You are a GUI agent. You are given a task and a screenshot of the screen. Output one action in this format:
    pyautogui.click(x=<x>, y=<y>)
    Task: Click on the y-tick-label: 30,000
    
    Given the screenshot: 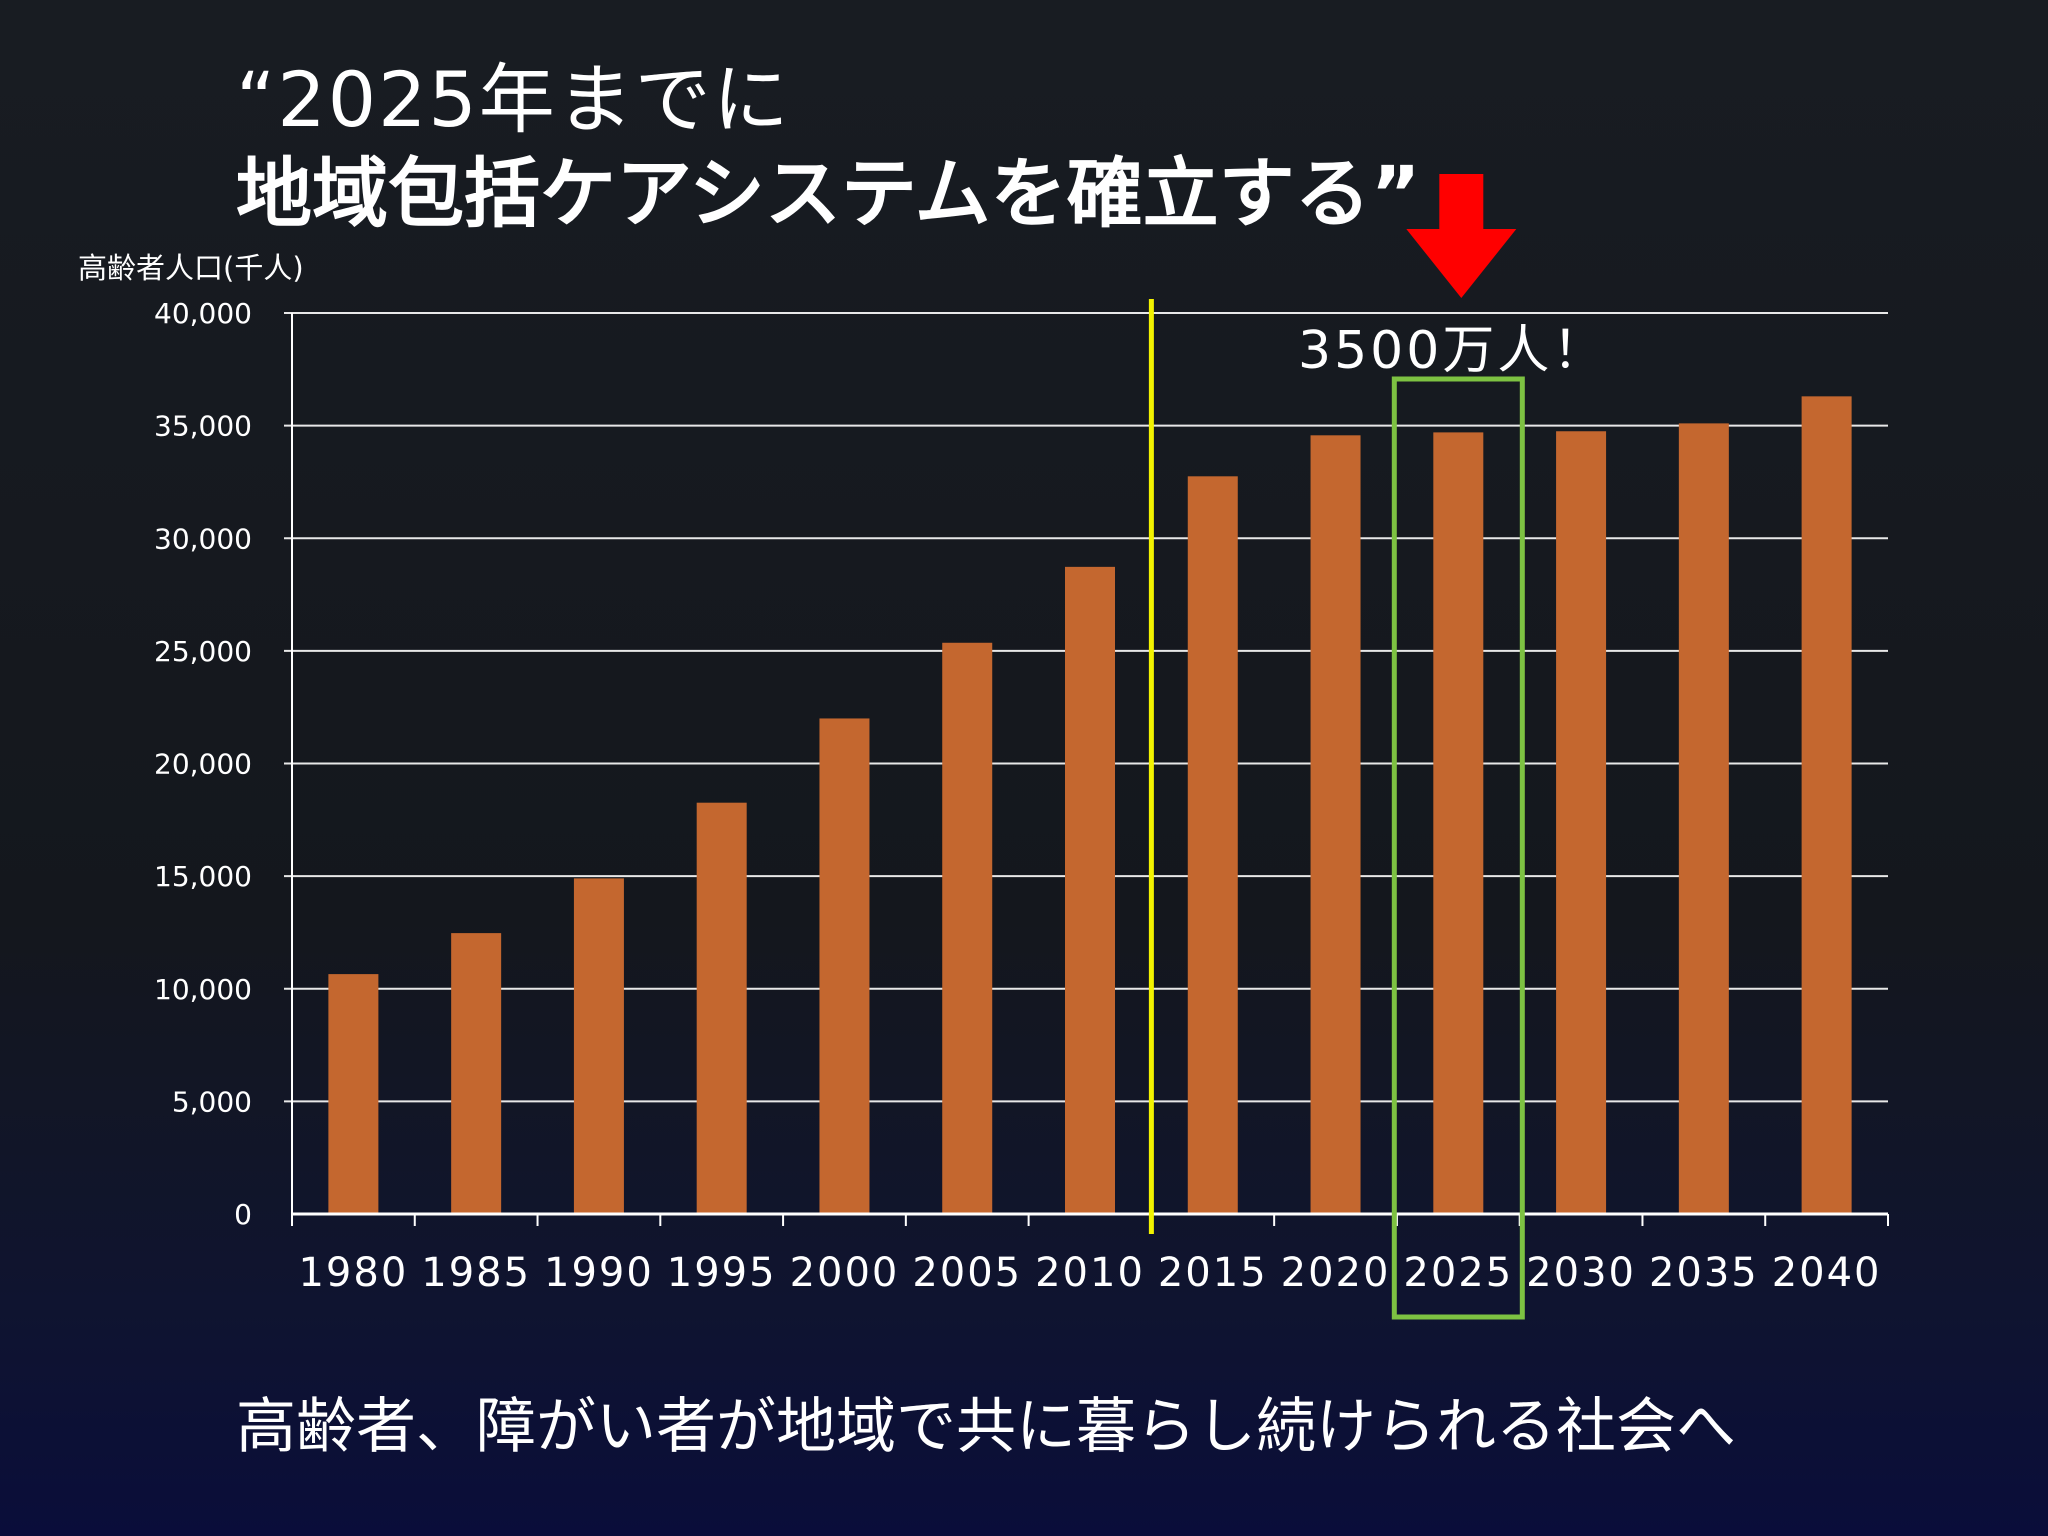 What is the action you would take?
    pyautogui.click(x=203, y=538)
    